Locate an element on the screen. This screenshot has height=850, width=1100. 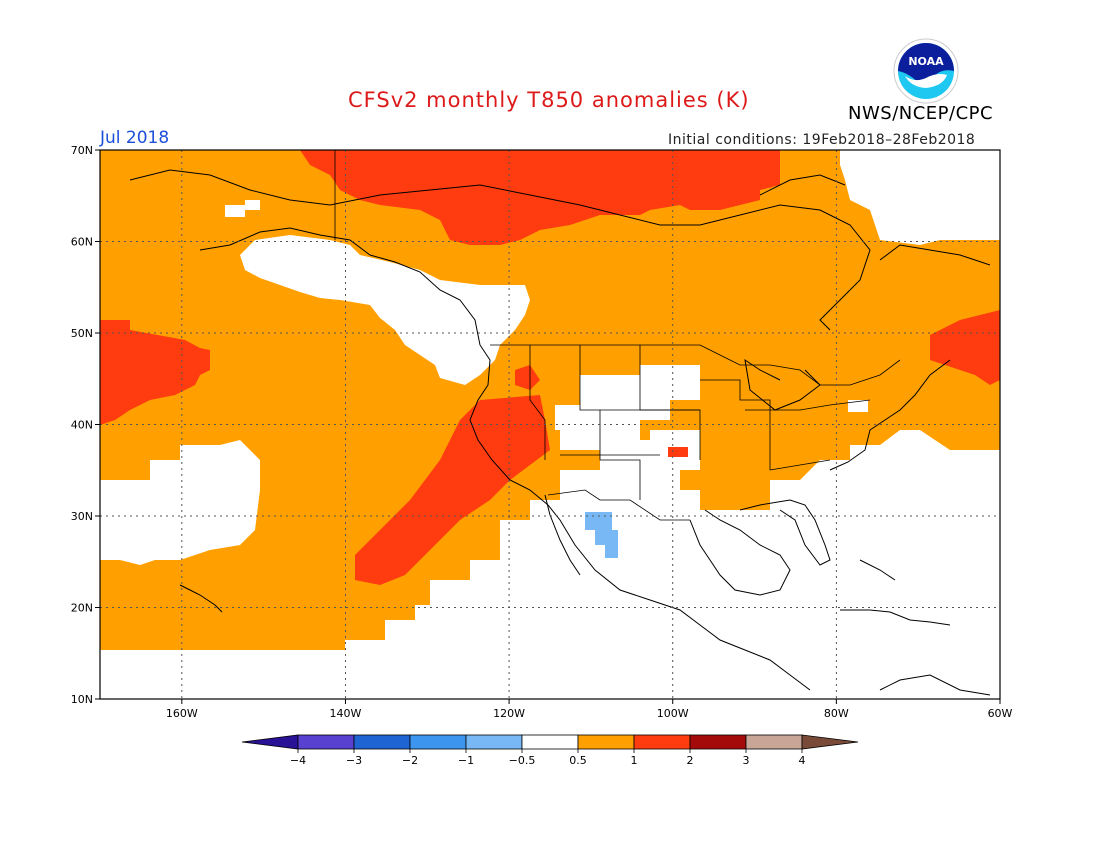
neutral-gulf-of-alaska is located at coordinates (385, 310).